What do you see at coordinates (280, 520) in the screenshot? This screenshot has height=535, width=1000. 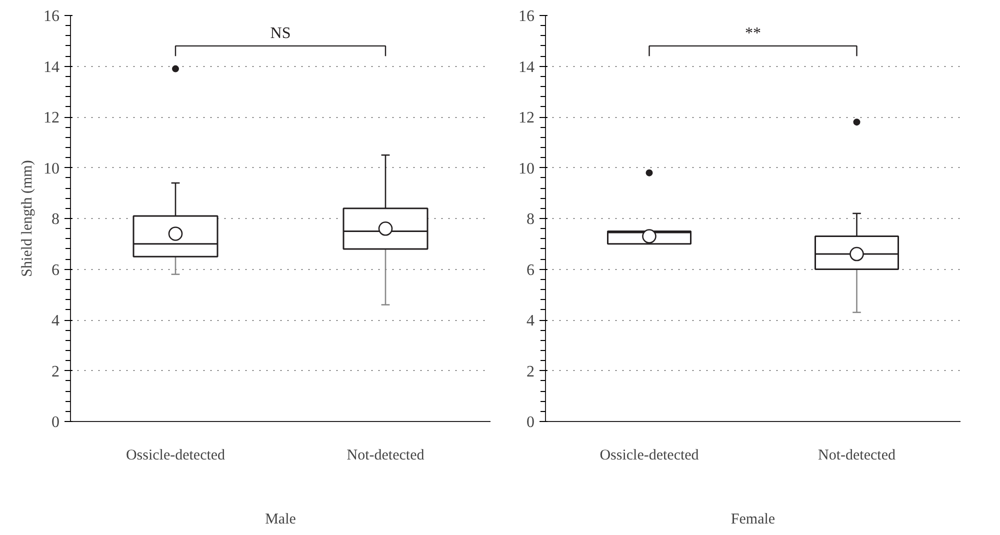 I see `x-axis-title: Male` at bounding box center [280, 520].